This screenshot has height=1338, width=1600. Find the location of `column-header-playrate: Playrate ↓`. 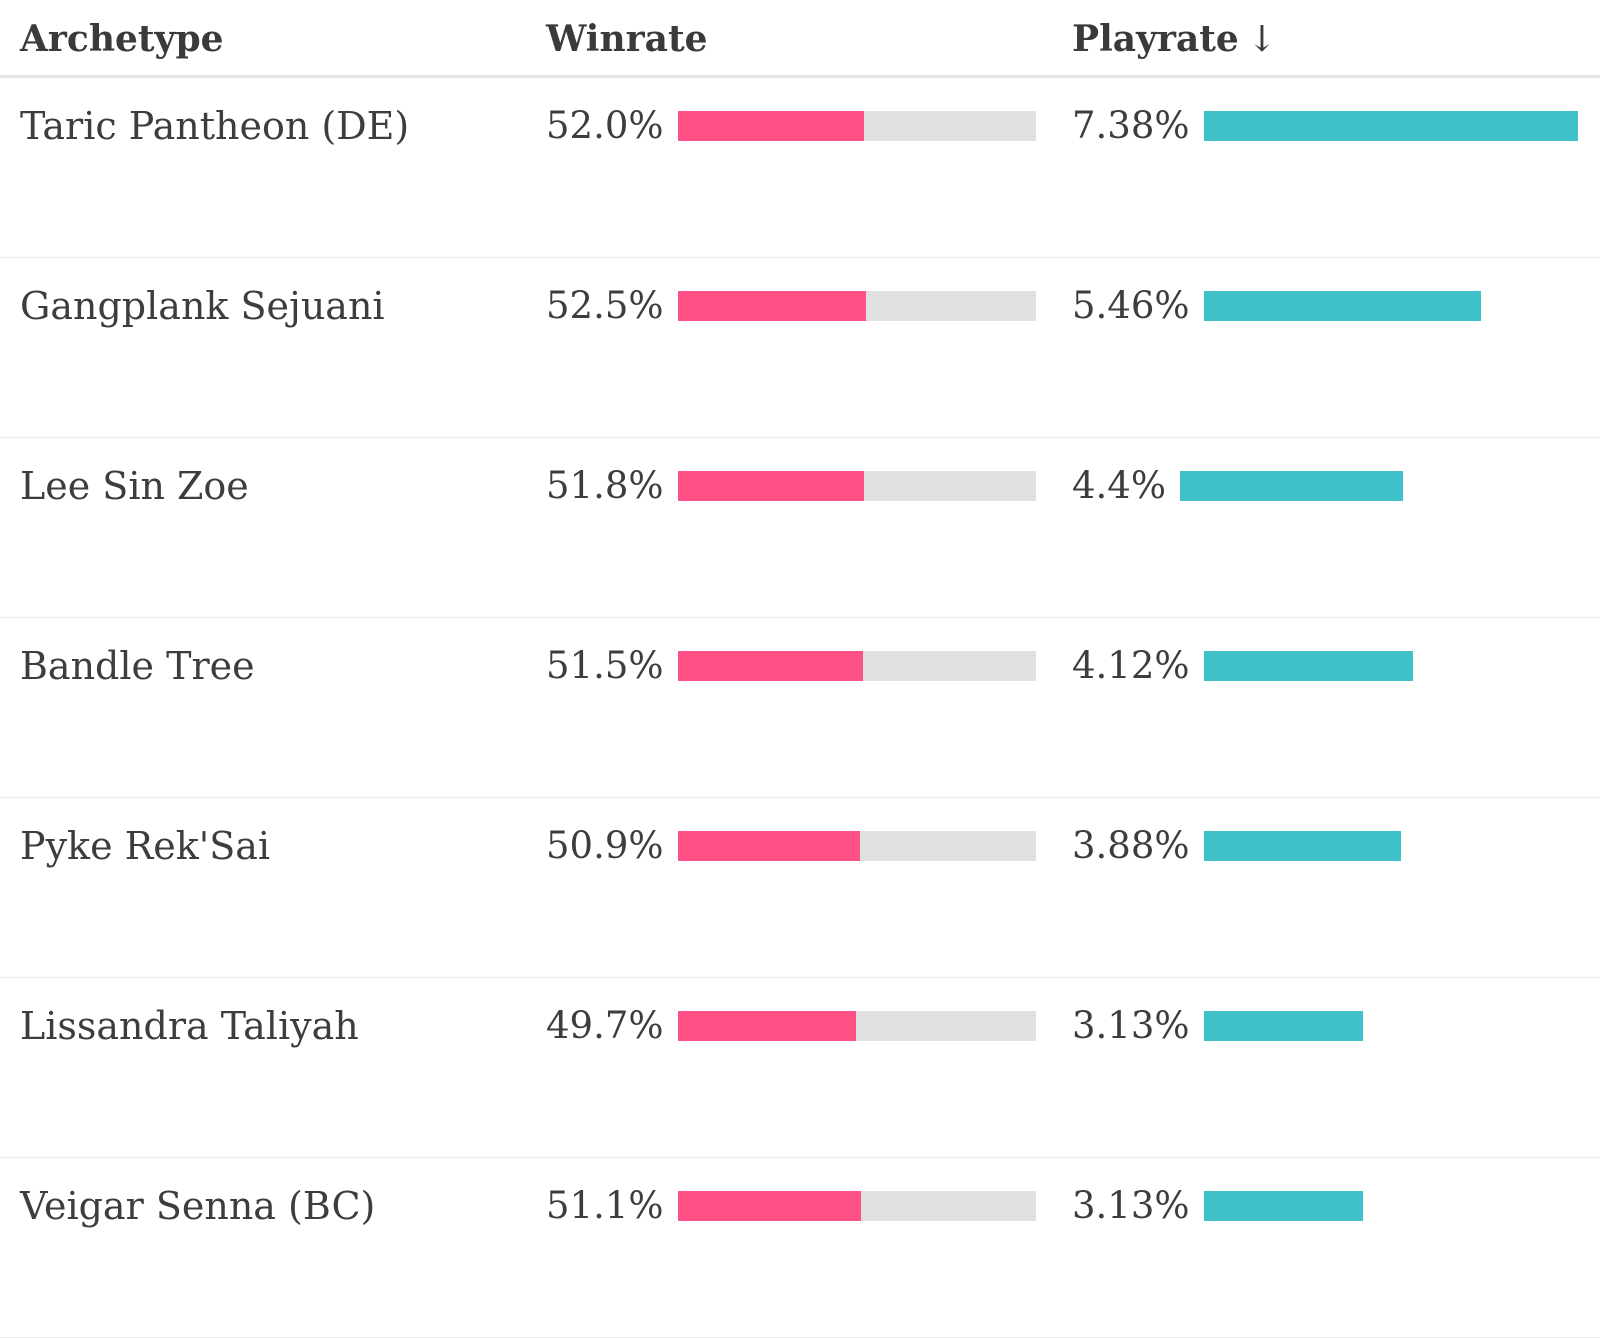

column-header-playrate: Playrate ↓ is located at coordinates (1336, 37).